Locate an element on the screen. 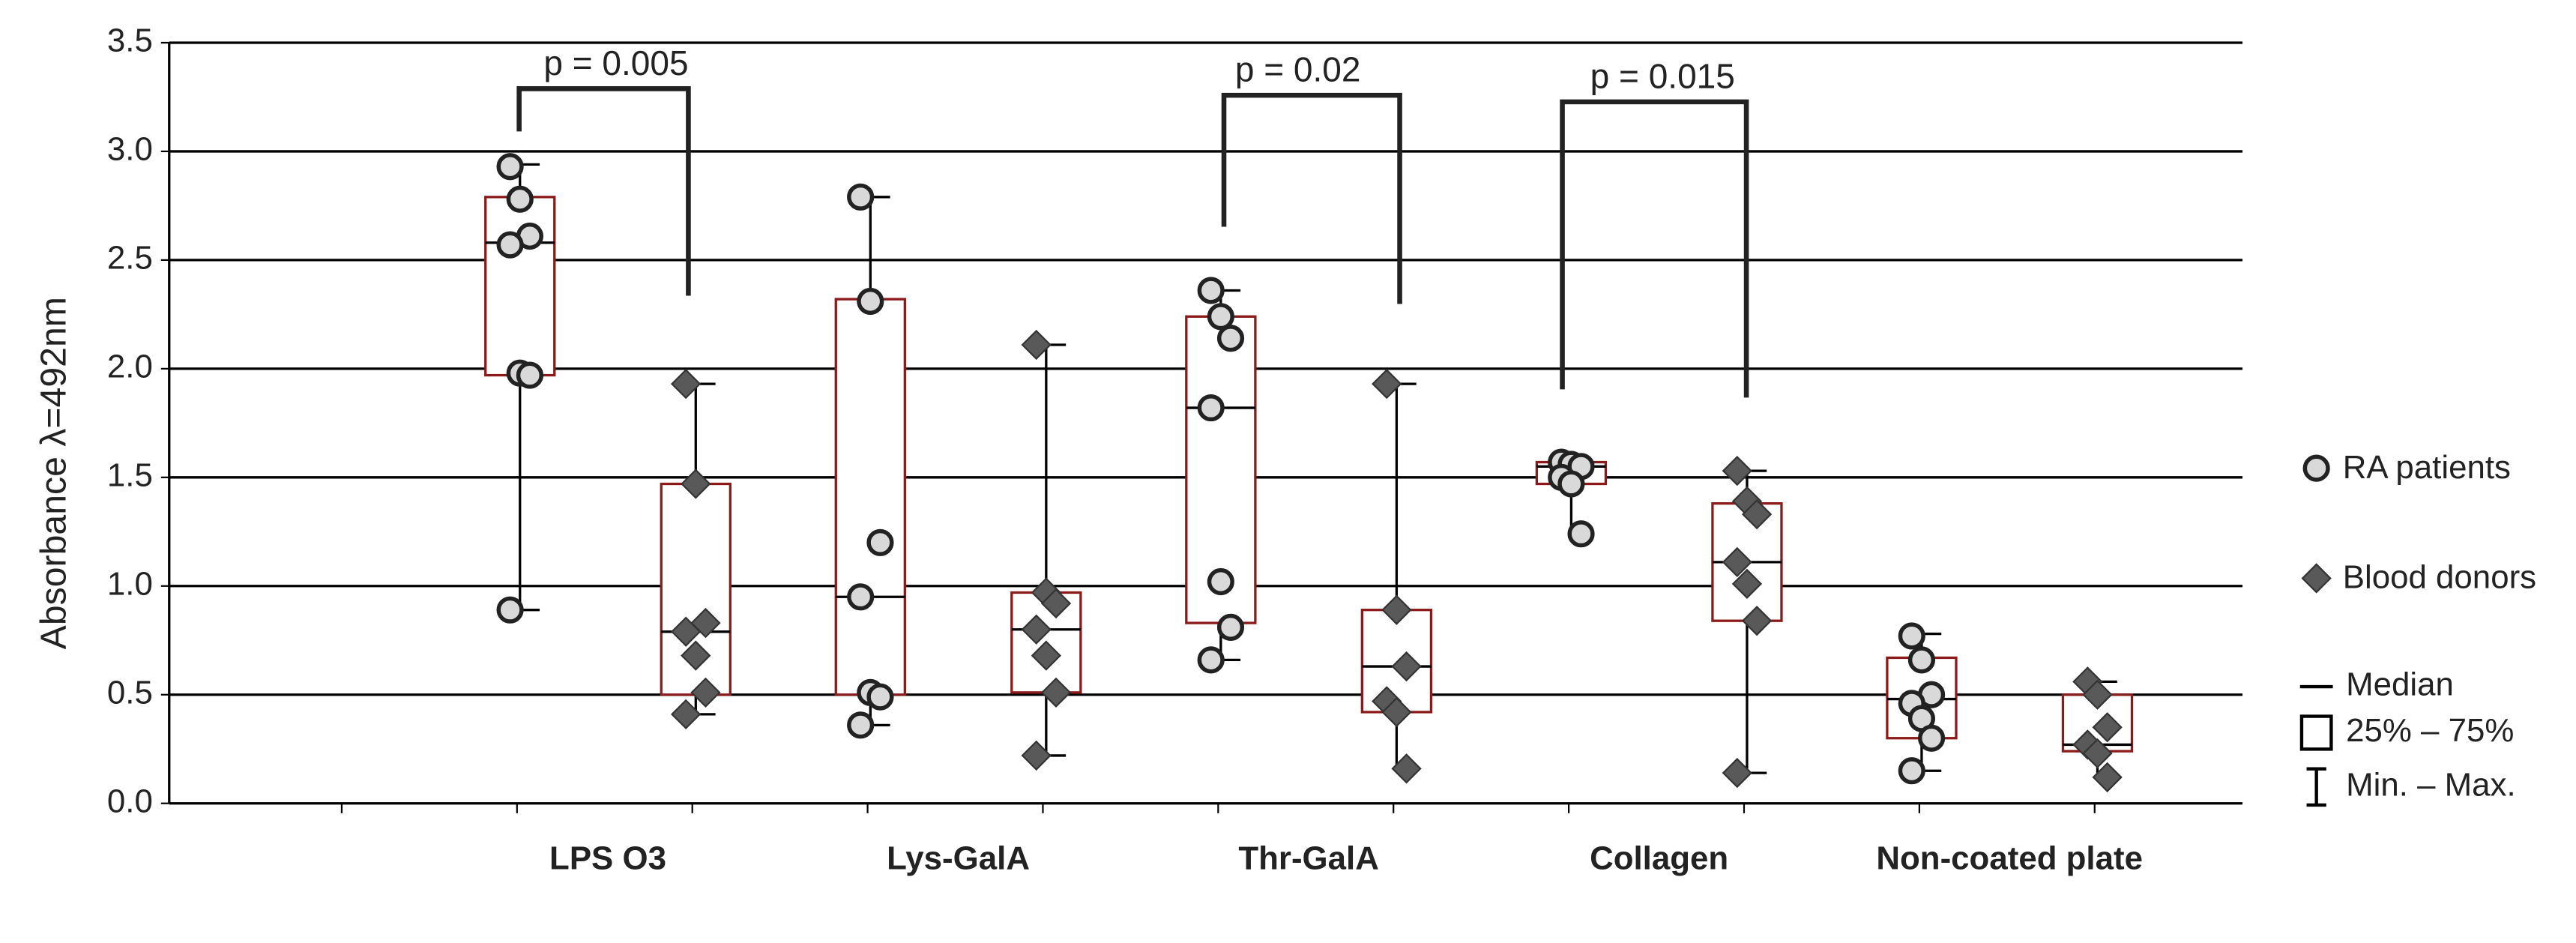  y-tick-label: 3.0 is located at coordinates (130, 149).